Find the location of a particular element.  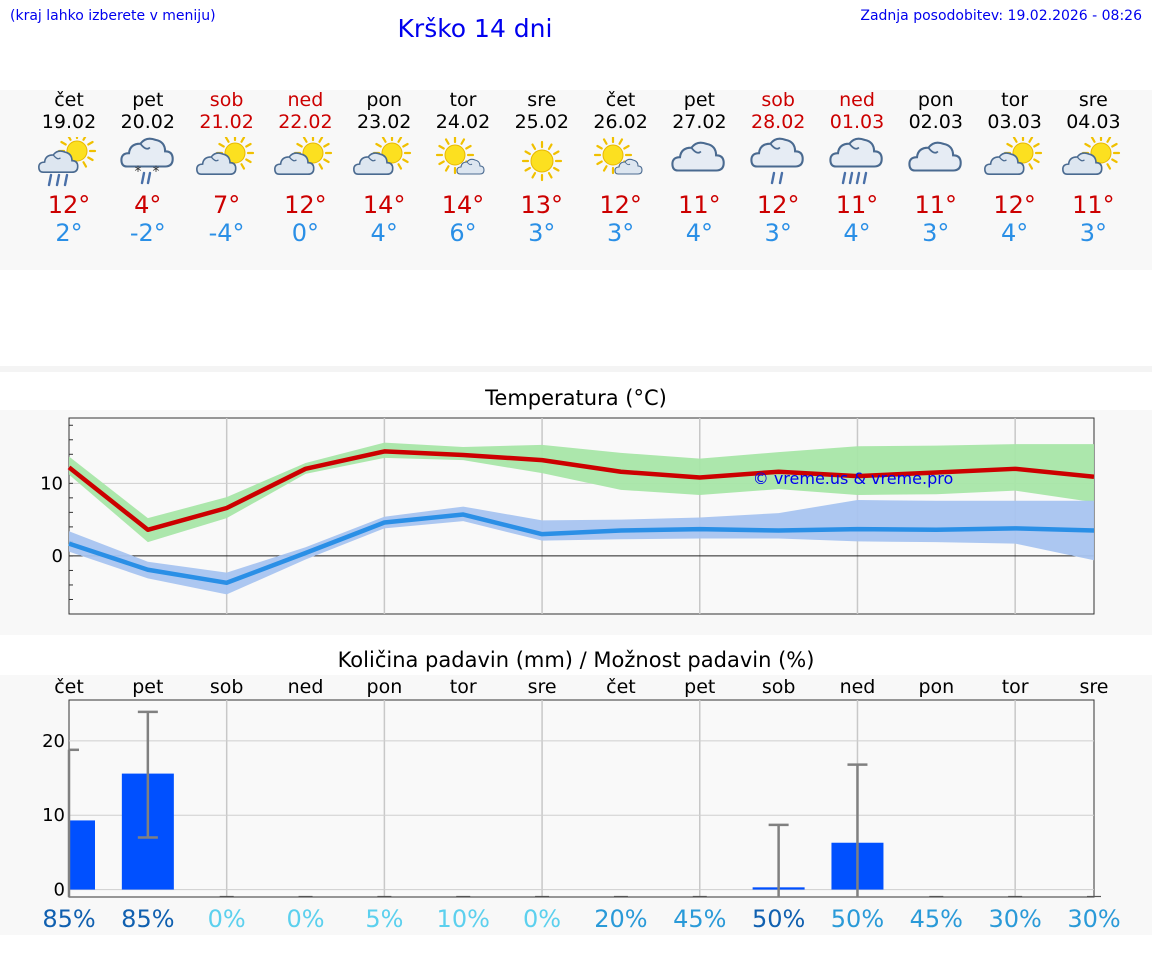

day-date: 03.03 is located at coordinates (1014, 122).